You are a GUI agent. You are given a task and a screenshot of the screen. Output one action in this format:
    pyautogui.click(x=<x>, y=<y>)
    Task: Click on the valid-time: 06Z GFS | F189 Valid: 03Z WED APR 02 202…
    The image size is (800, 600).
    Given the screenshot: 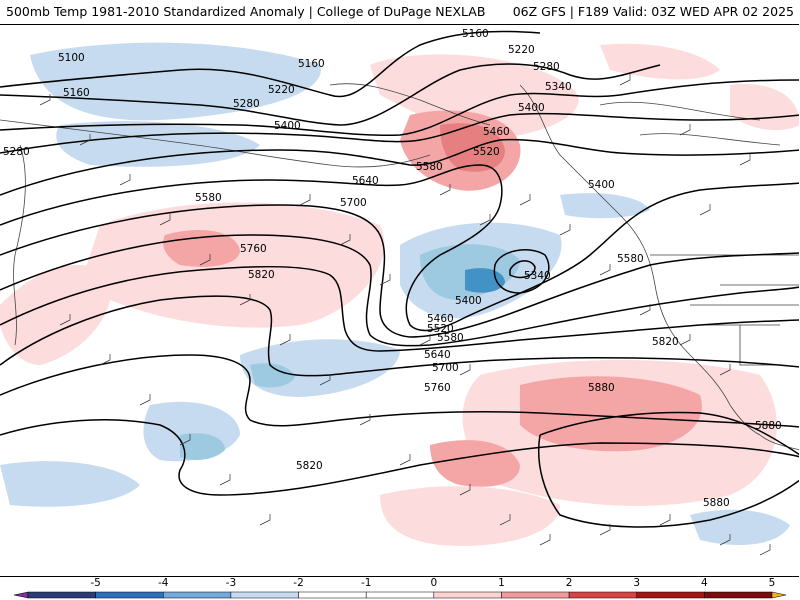 What is the action you would take?
    pyautogui.click(x=653, y=11)
    